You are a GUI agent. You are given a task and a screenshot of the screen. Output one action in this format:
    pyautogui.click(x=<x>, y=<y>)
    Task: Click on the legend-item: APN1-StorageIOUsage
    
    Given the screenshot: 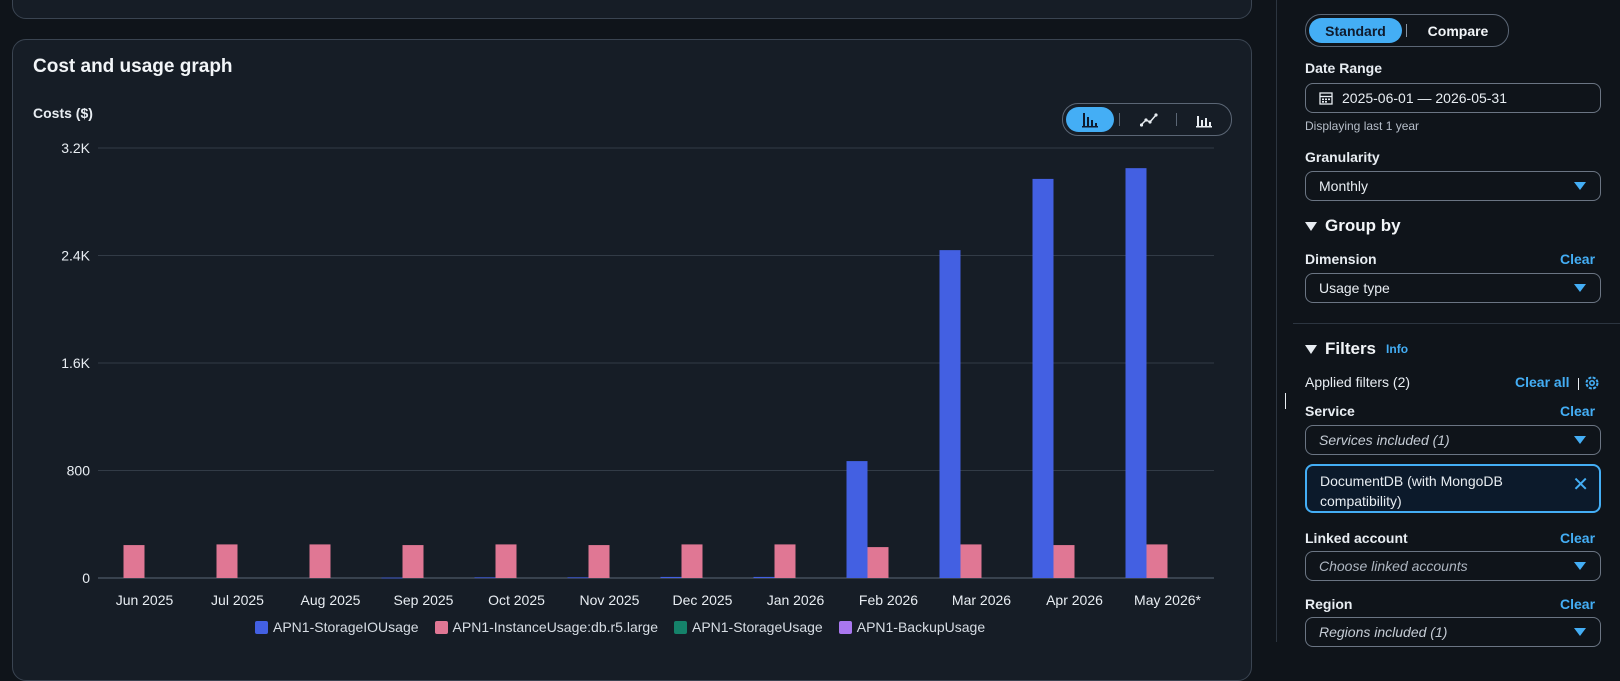 What is the action you would take?
    pyautogui.click(x=337, y=627)
    